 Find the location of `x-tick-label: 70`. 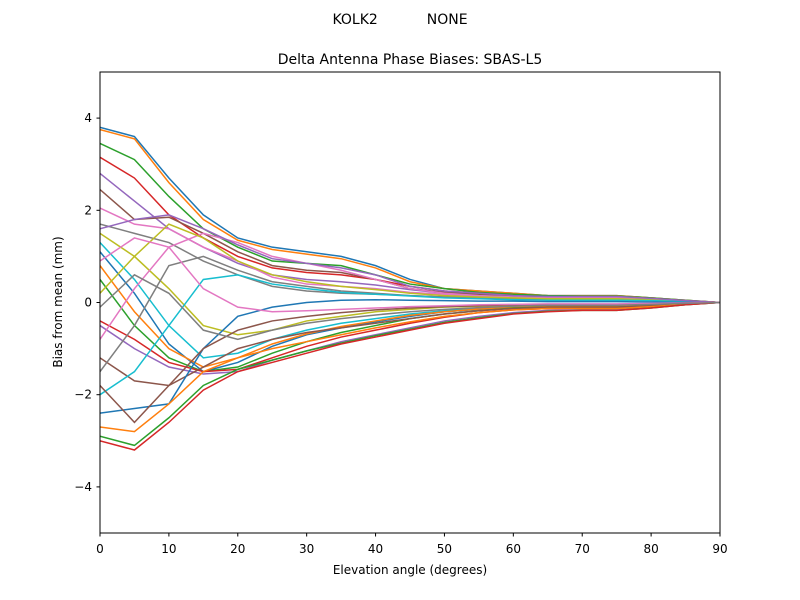

x-tick-label: 70 is located at coordinates (582, 549).